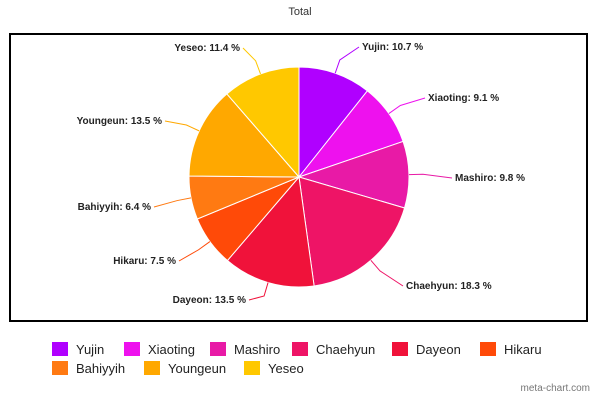 This screenshot has width=600, height=400. I want to click on leader-line-yeseo, so click(251, 61).